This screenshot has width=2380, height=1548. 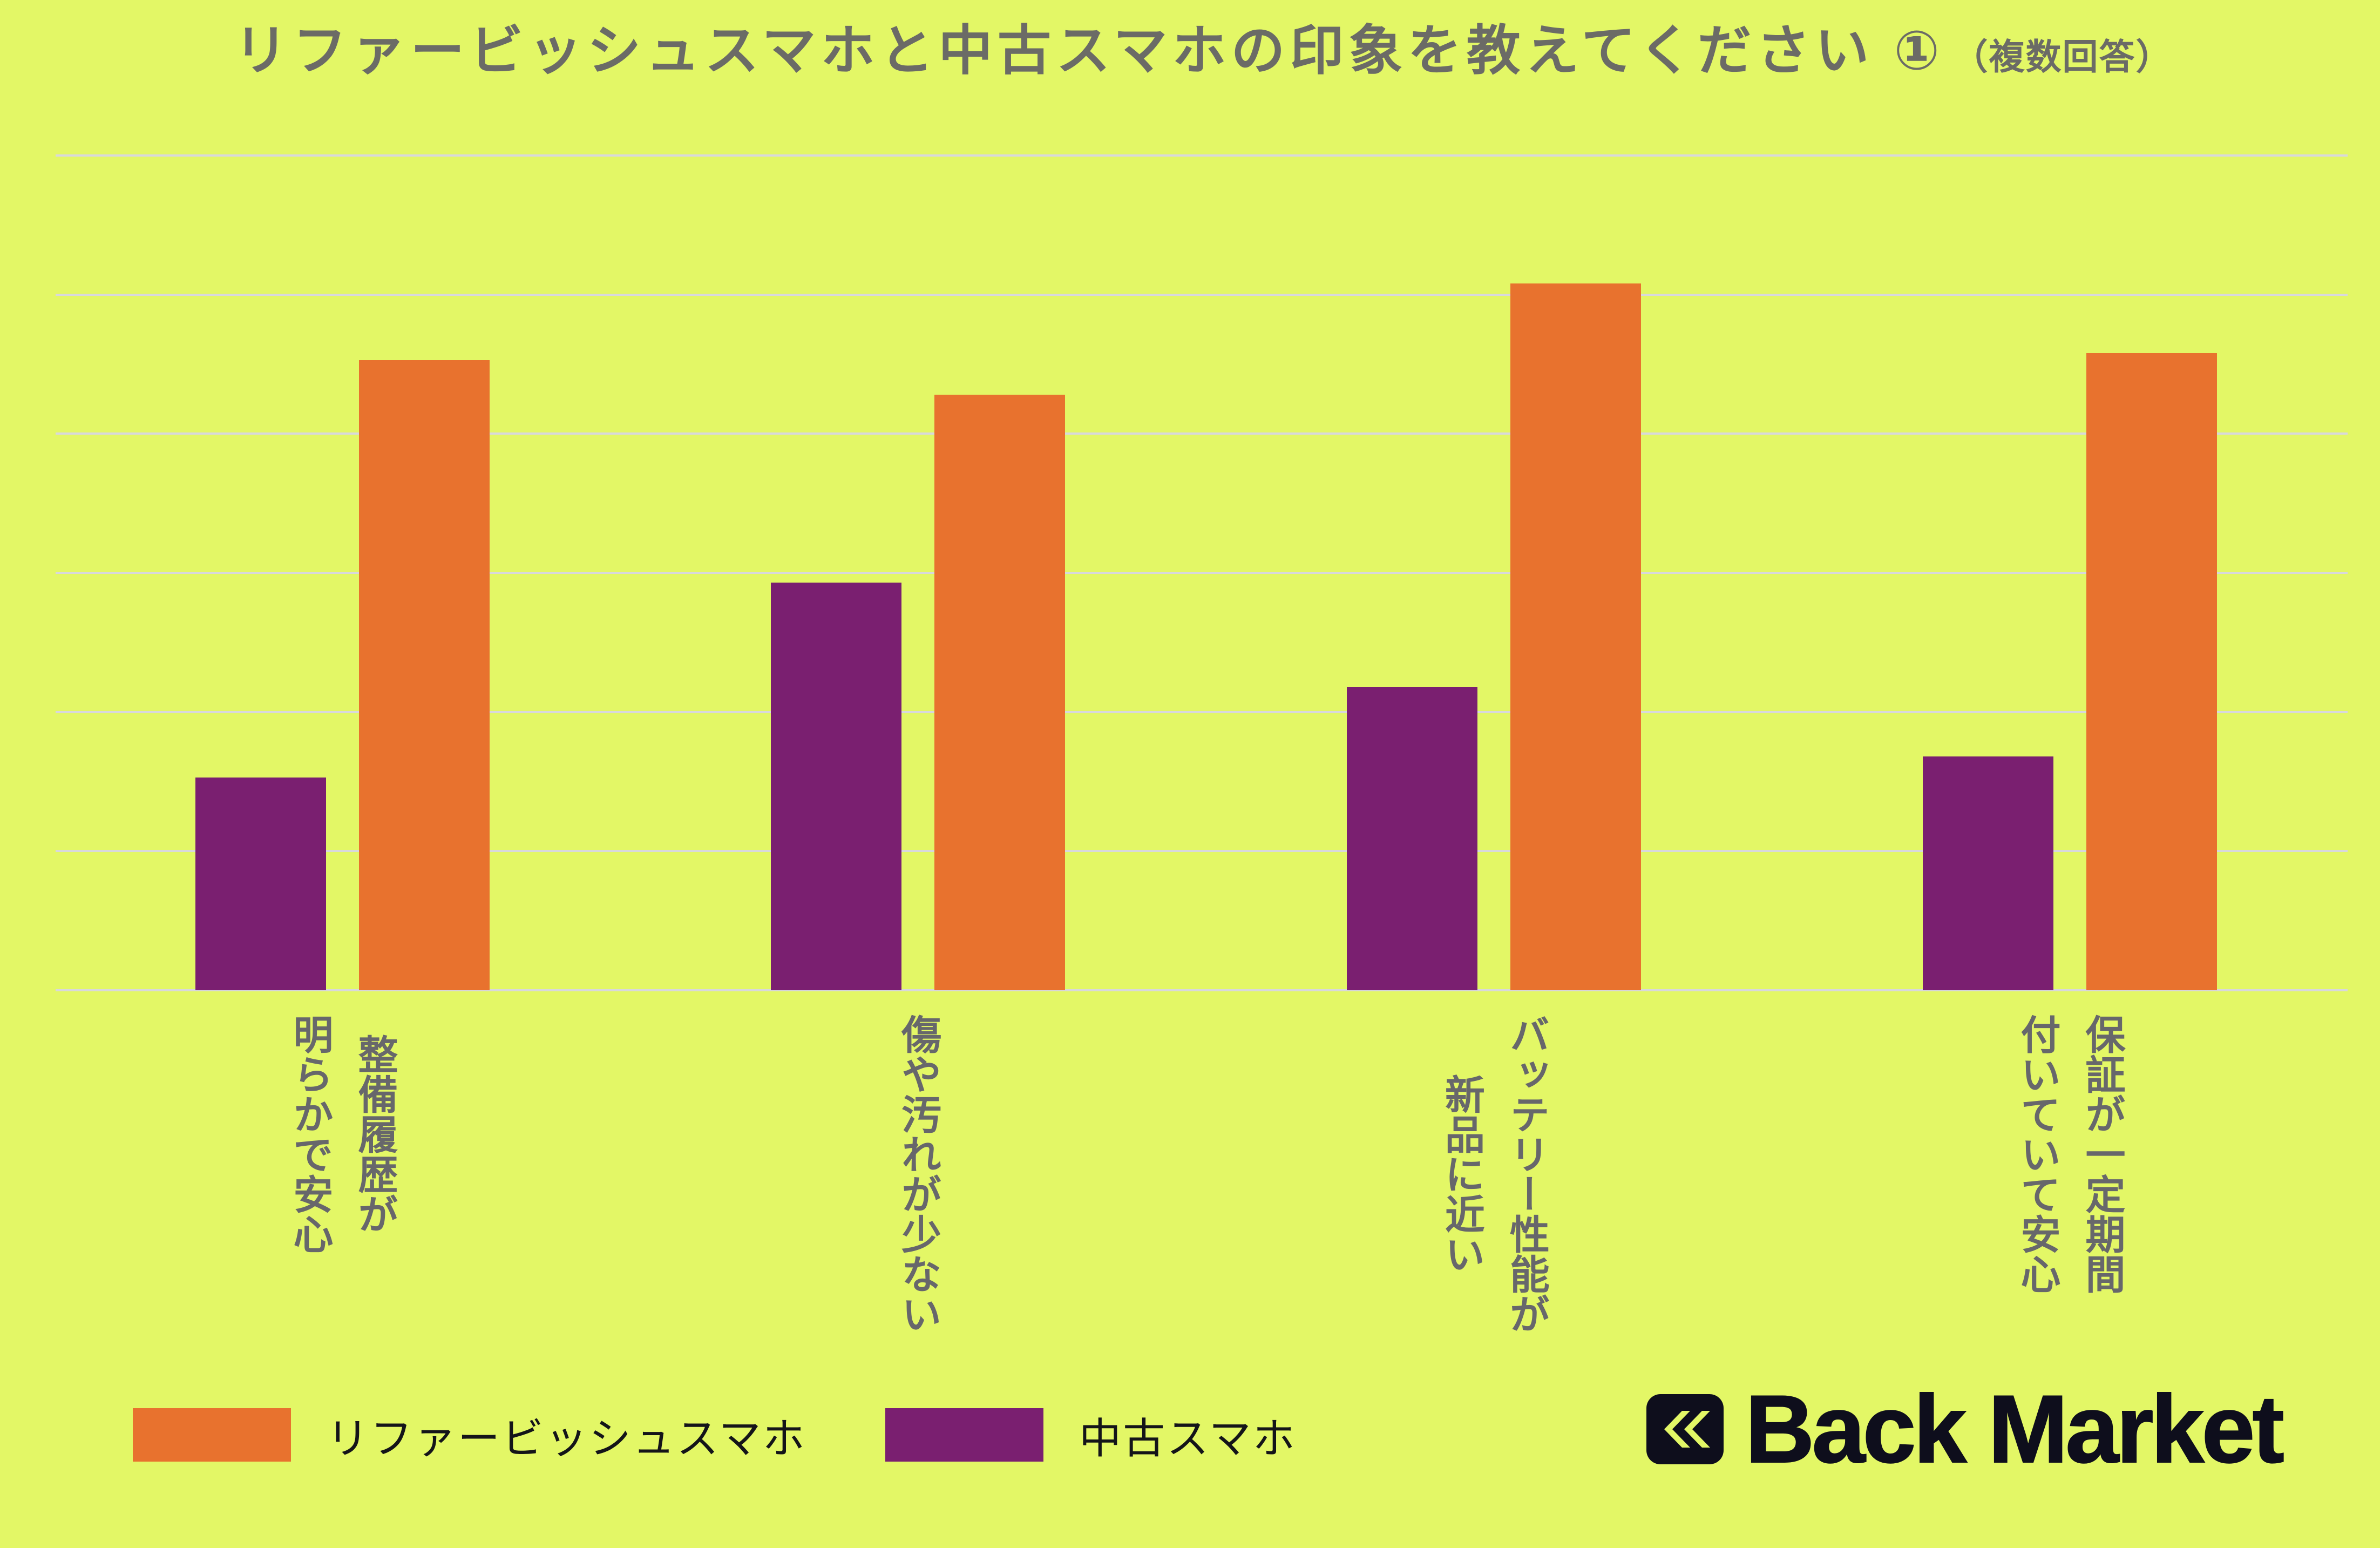 I want to click on legend-item-refurbished: リファービッシュスマホ, so click(x=469, y=1435).